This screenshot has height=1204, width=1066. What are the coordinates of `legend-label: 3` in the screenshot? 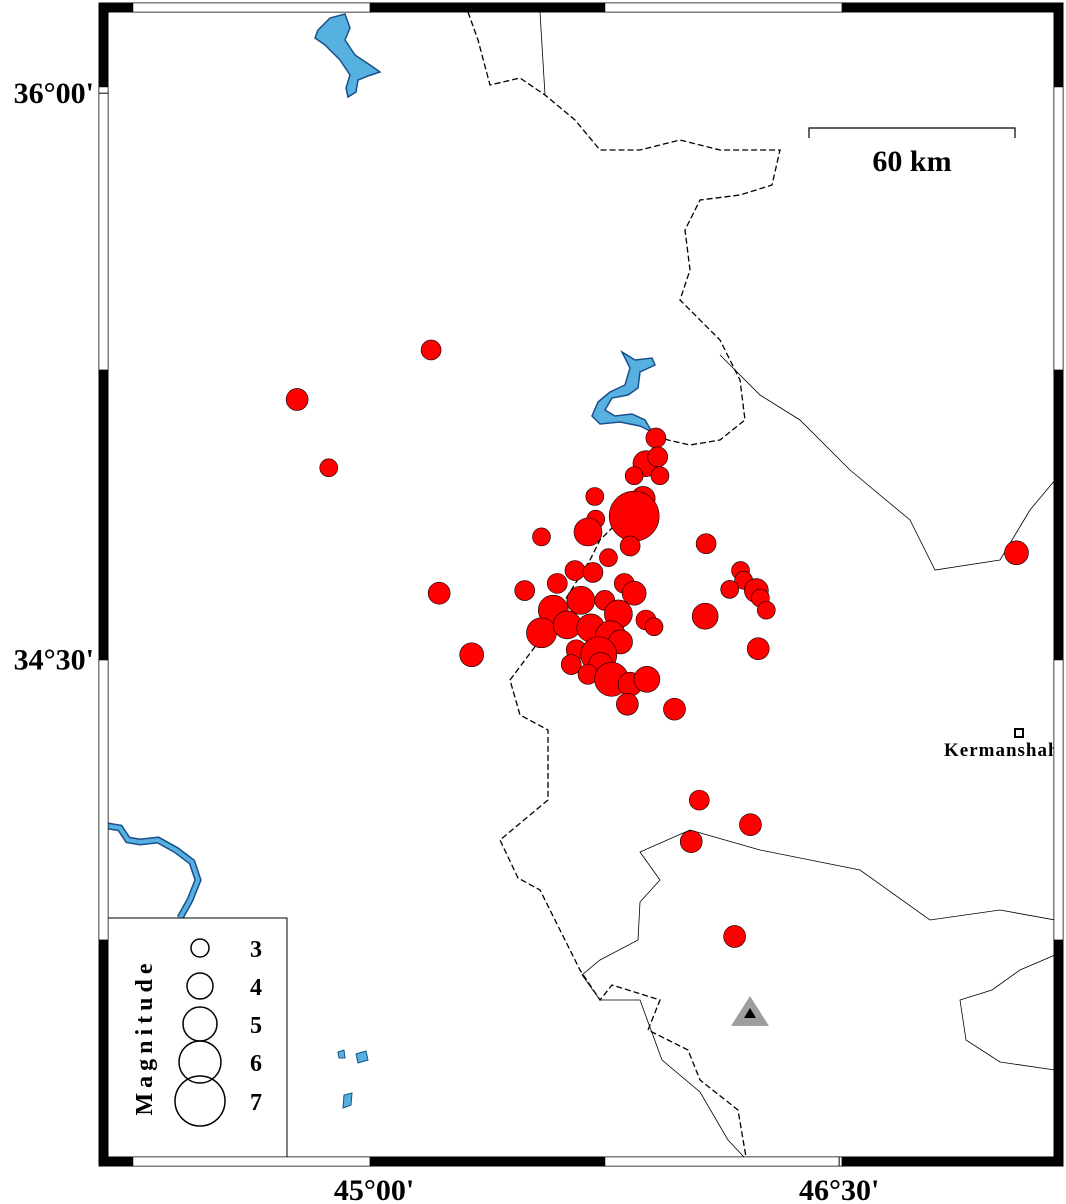 It's located at (256, 950).